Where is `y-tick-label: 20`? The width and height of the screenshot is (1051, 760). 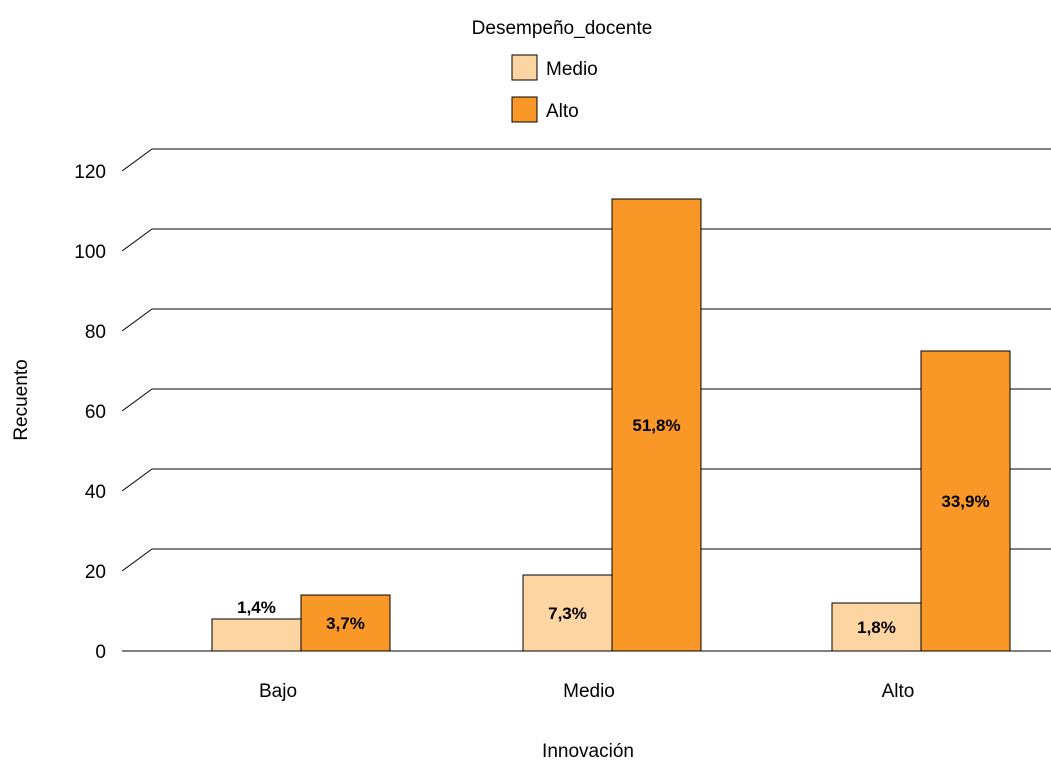
y-tick-label: 20 is located at coordinates (95, 572).